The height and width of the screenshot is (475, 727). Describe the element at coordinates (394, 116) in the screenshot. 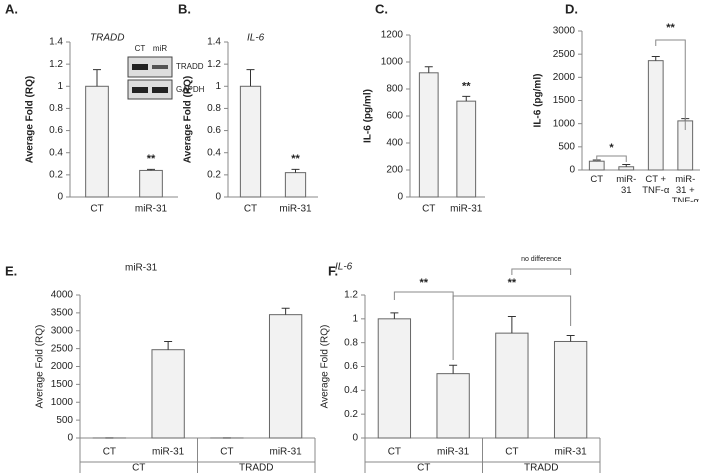

I see `y-tick-label: 600` at that location.